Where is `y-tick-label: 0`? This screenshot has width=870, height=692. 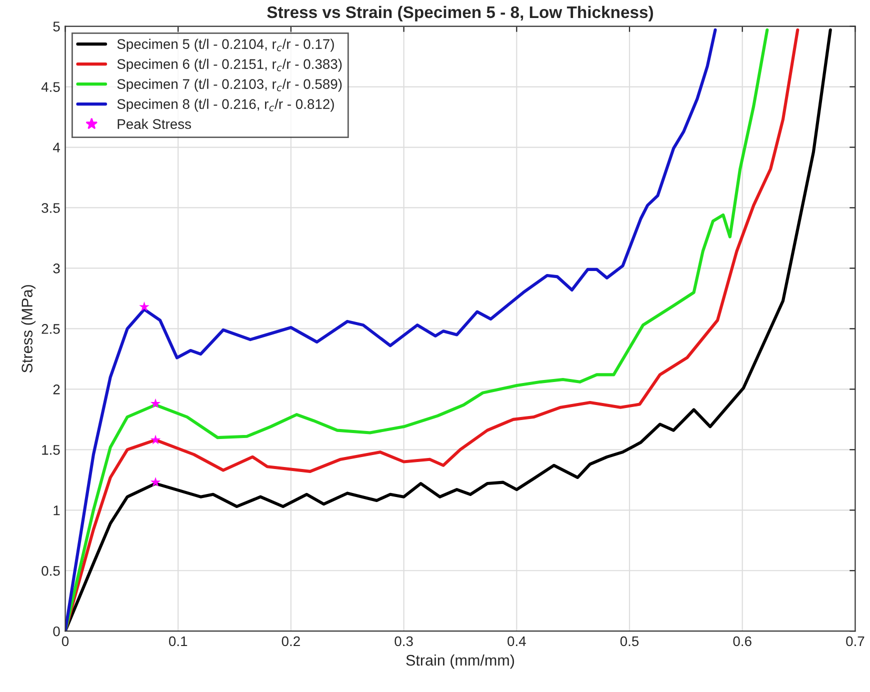 y-tick-label: 0 is located at coordinates (56, 631).